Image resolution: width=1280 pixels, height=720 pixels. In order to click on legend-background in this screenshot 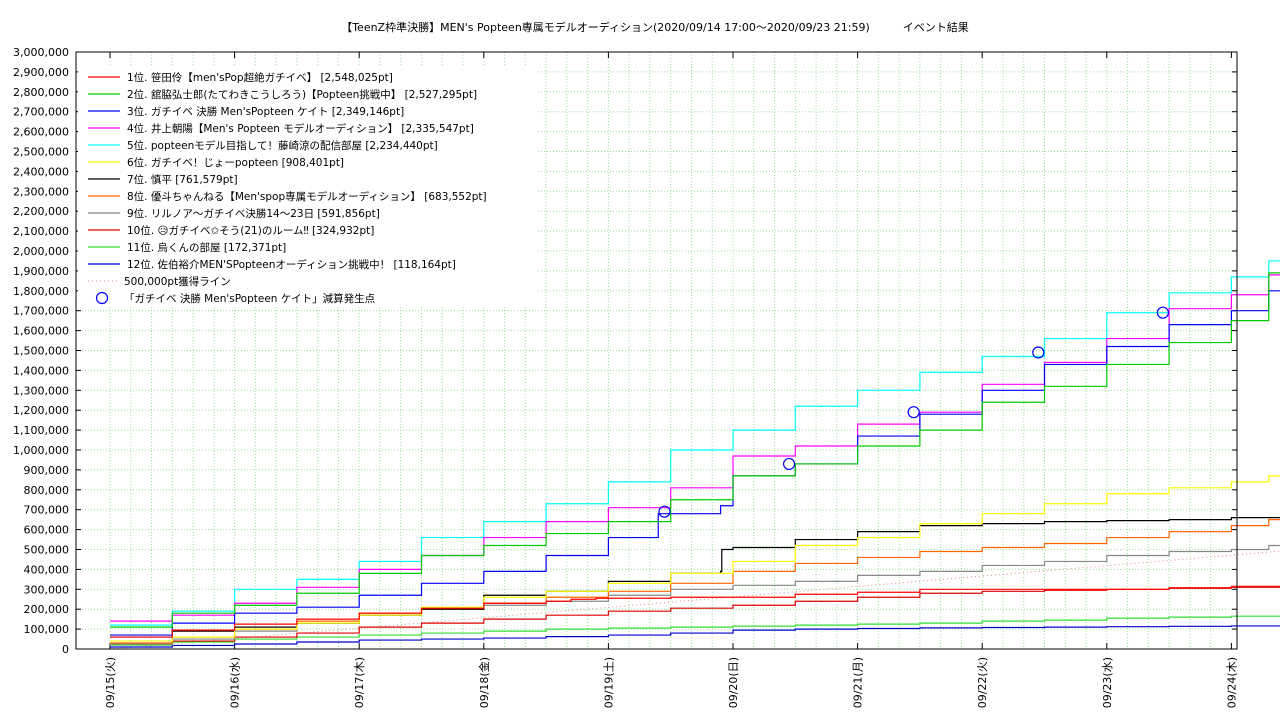, I will do `click(308, 186)`.